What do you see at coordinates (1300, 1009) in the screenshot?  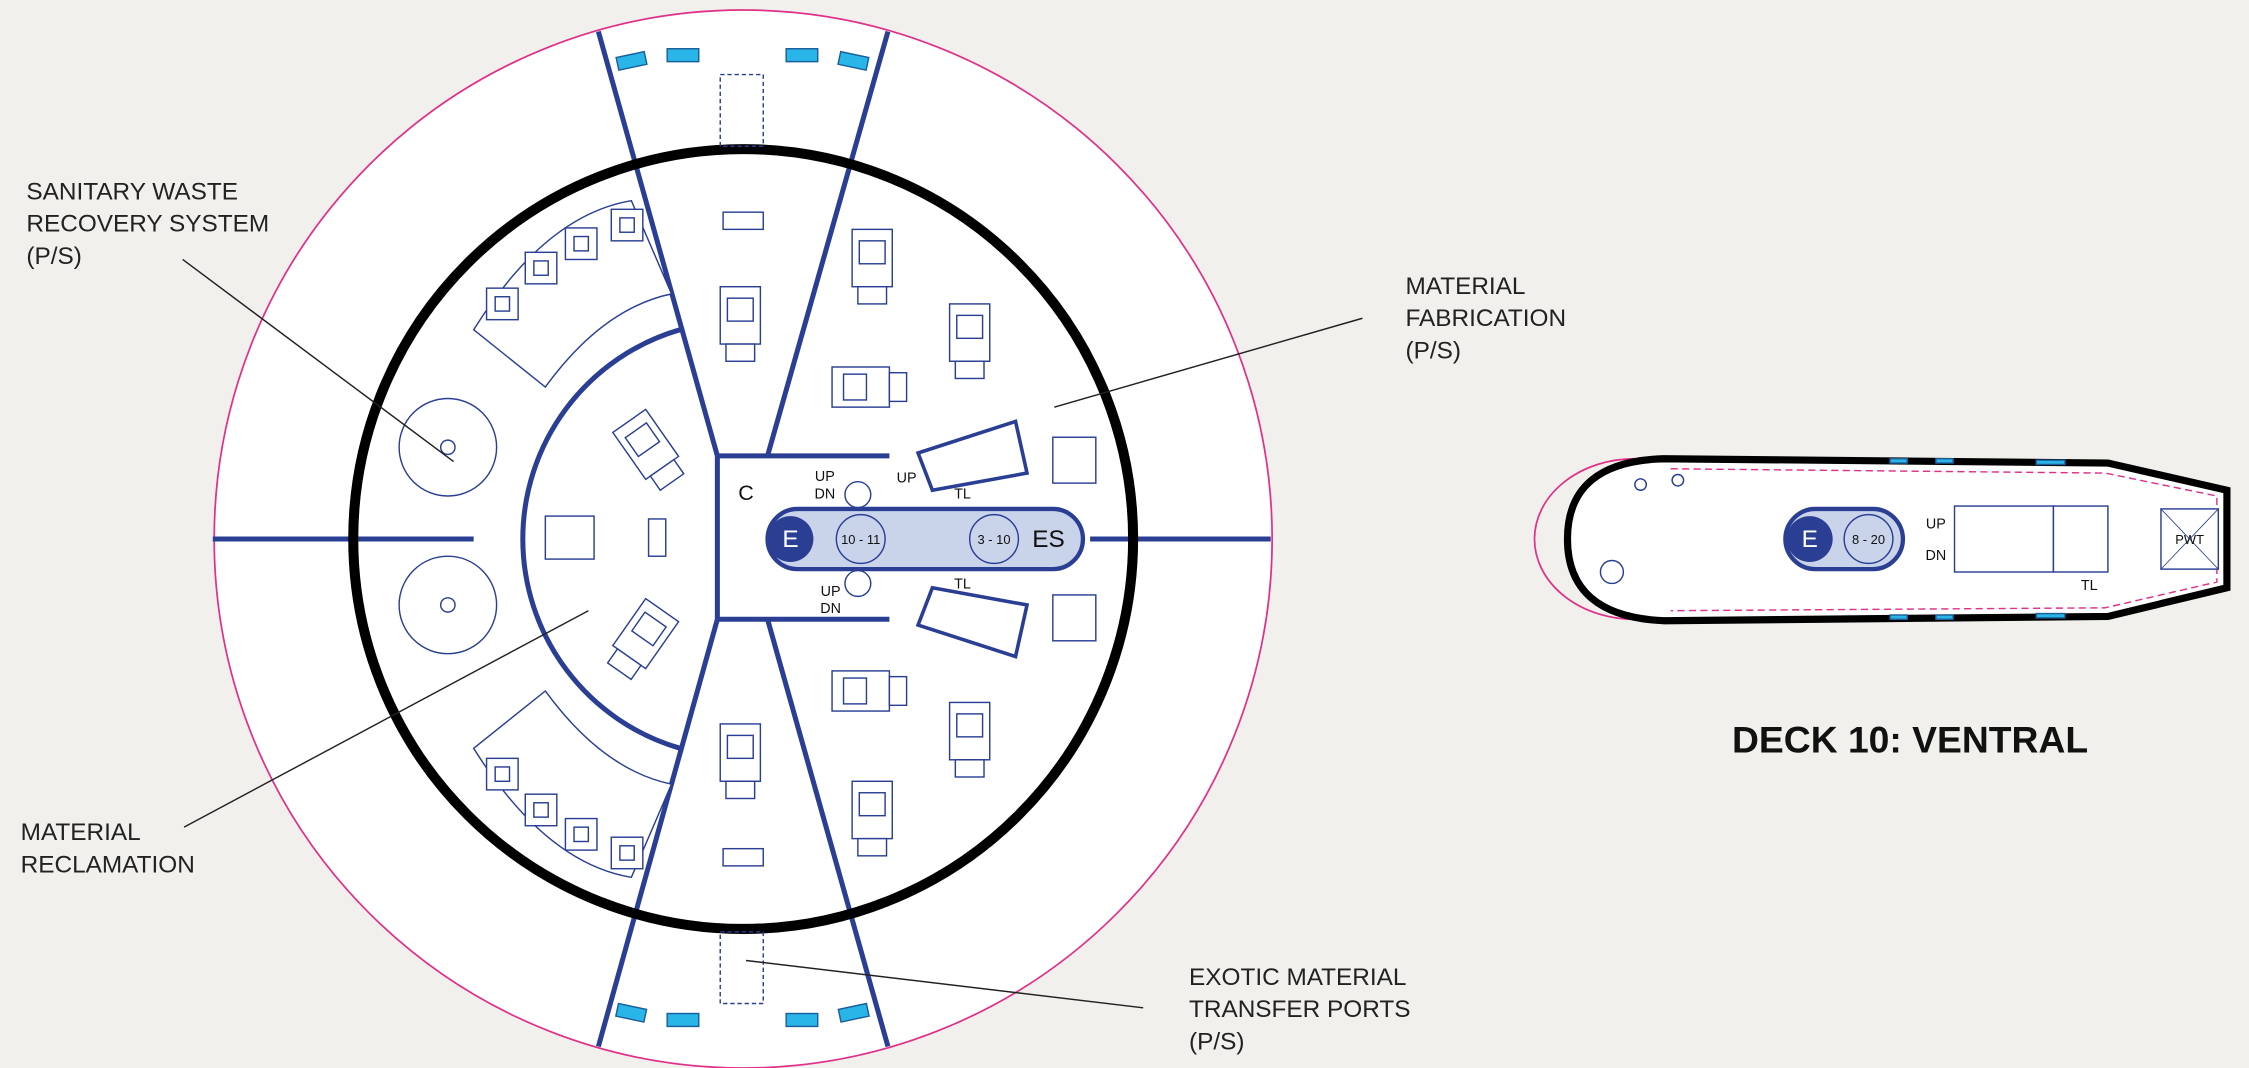 I see `callout-text: TRANSFER PORTS` at bounding box center [1300, 1009].